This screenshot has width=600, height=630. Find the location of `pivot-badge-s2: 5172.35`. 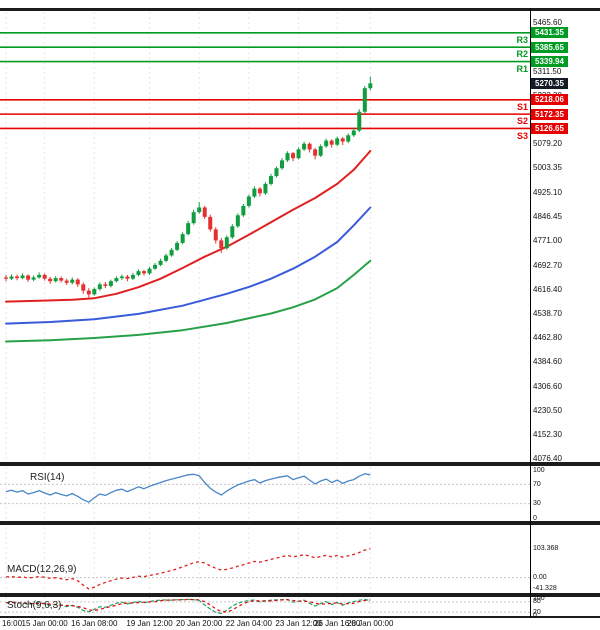

pivot-badge-s2: 5172.35 is located at coordinates (549, 114).